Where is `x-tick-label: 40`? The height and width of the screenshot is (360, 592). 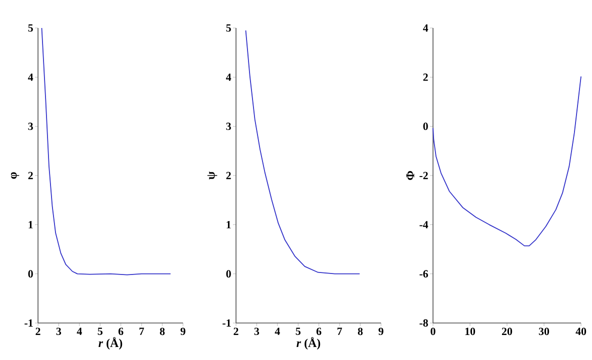
x-tick-label: 40 is located at coordinates (581, 332).